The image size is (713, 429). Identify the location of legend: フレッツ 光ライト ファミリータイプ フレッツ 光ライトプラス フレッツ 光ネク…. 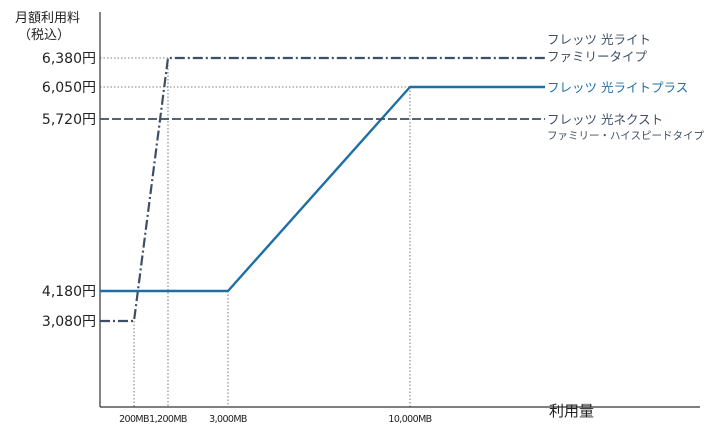
(625, 87).